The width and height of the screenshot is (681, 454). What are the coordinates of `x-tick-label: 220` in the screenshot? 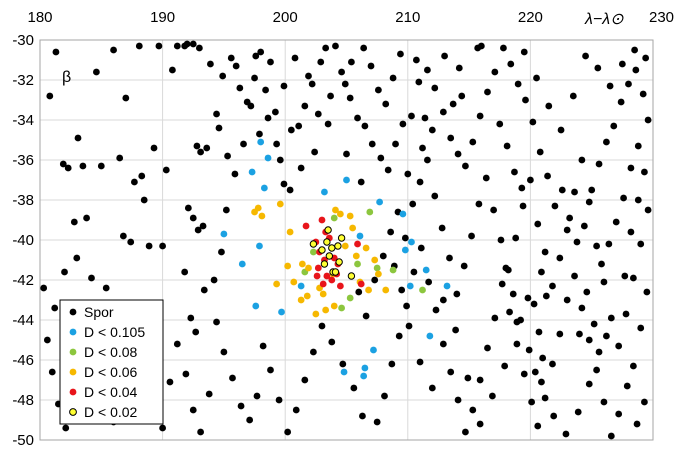 It's located at (530, 17).